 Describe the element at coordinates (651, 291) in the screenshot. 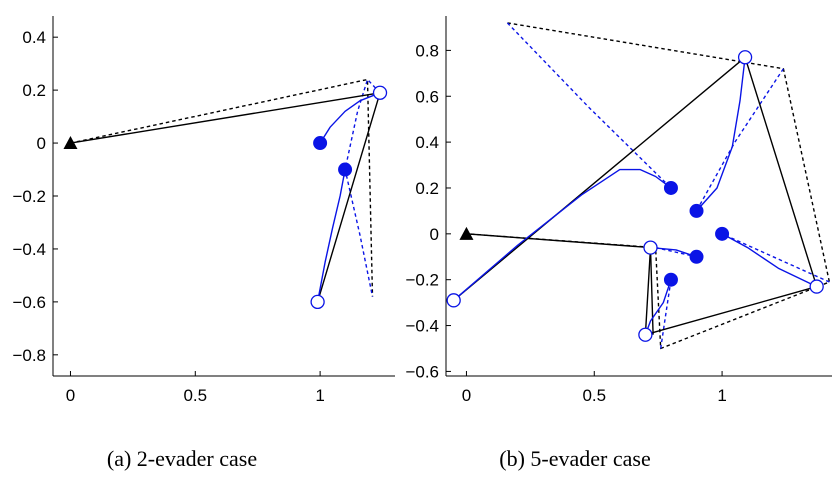

I see `pursuer-path` at that location.